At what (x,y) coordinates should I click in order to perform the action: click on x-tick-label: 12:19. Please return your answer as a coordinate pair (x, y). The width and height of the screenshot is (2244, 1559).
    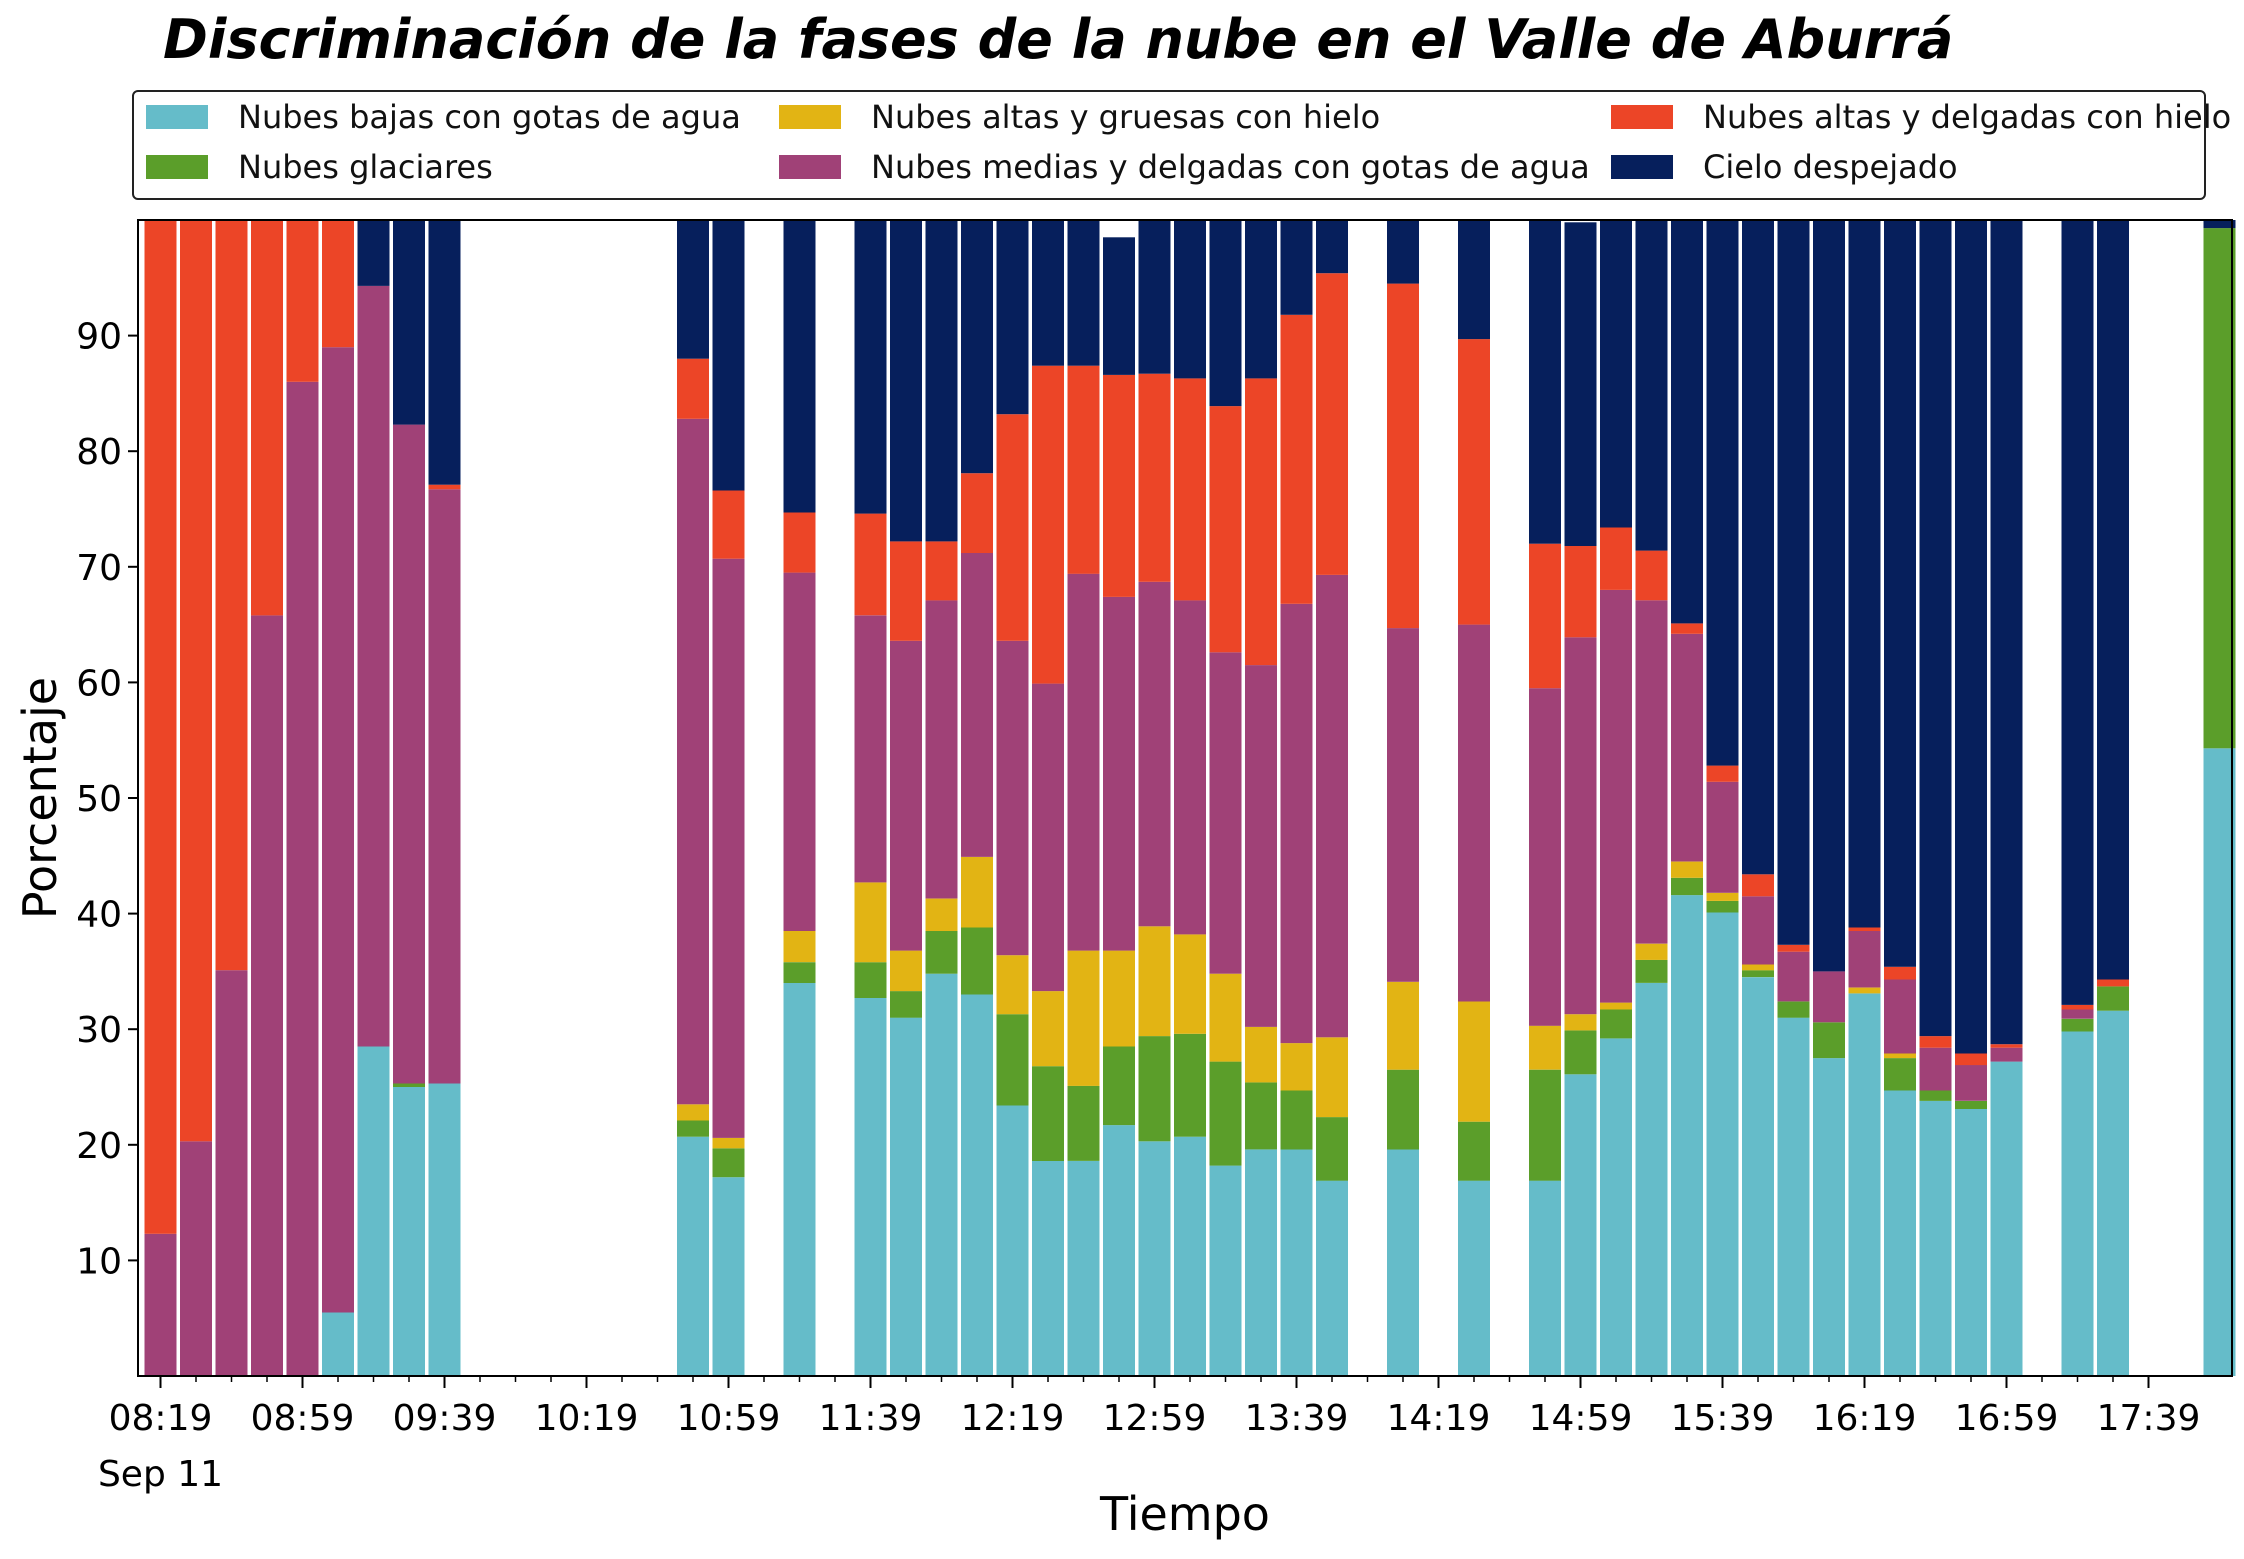
    Looking at the image, I should click on (1013, 1418).